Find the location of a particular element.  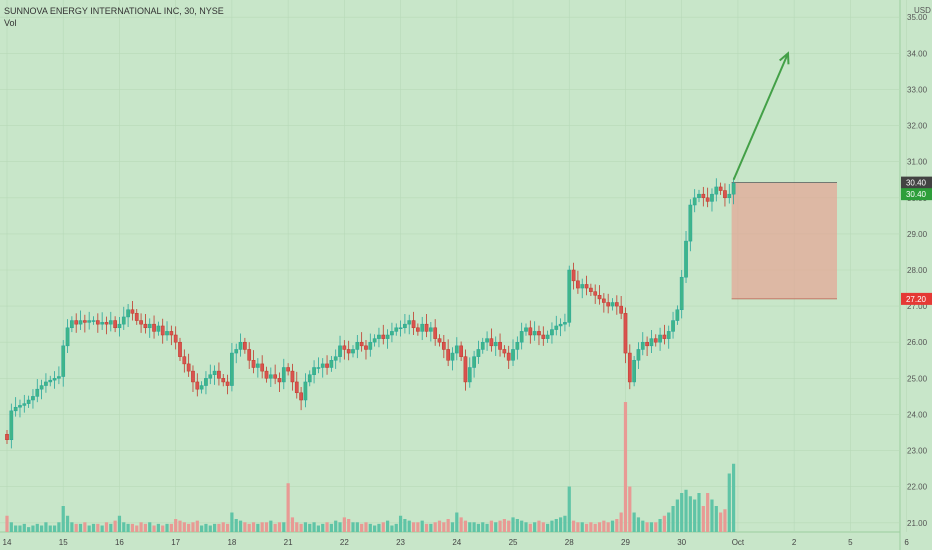

time-tick-label: Oct is located at coordinates (738, 542).